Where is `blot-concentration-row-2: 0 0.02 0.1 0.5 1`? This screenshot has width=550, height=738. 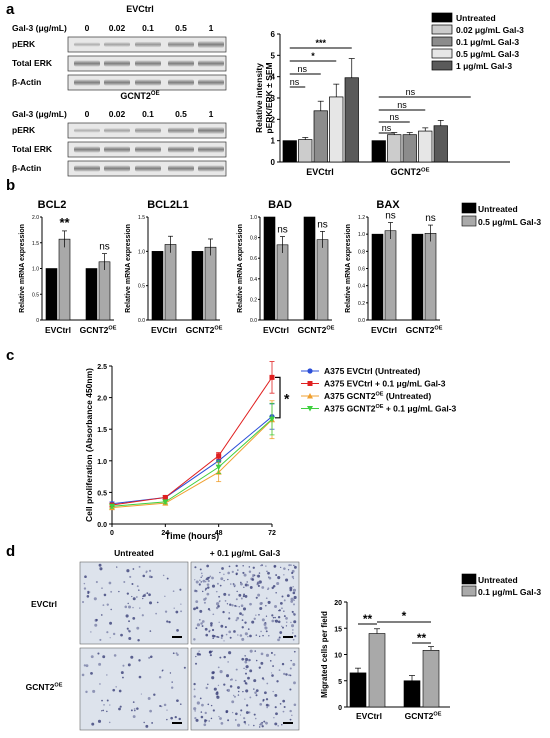
blot-concentration-row-2: 0 0.02 0.1 0.5 1 is located at coordinates (149, 114).